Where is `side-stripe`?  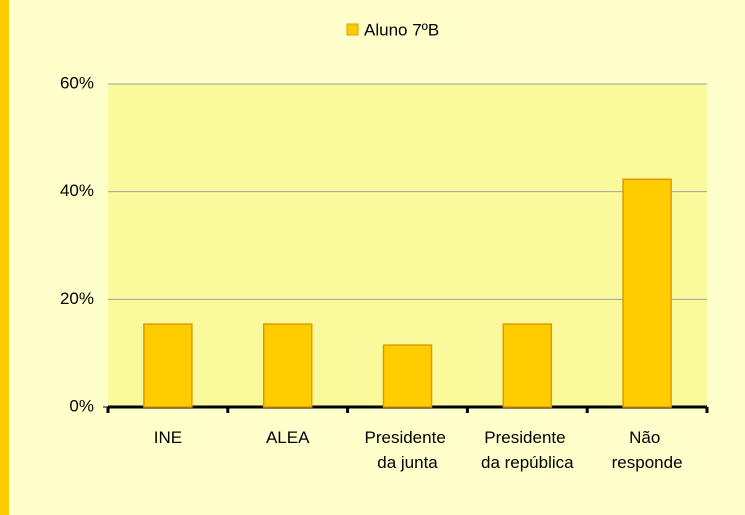 side-stripe is located at coordinates (4, 257).